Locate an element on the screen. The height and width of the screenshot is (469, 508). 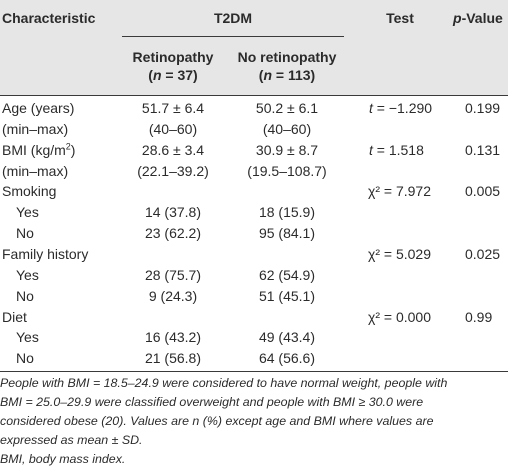
cell-p-value: 0.199 is located at coordinates (483, 108).